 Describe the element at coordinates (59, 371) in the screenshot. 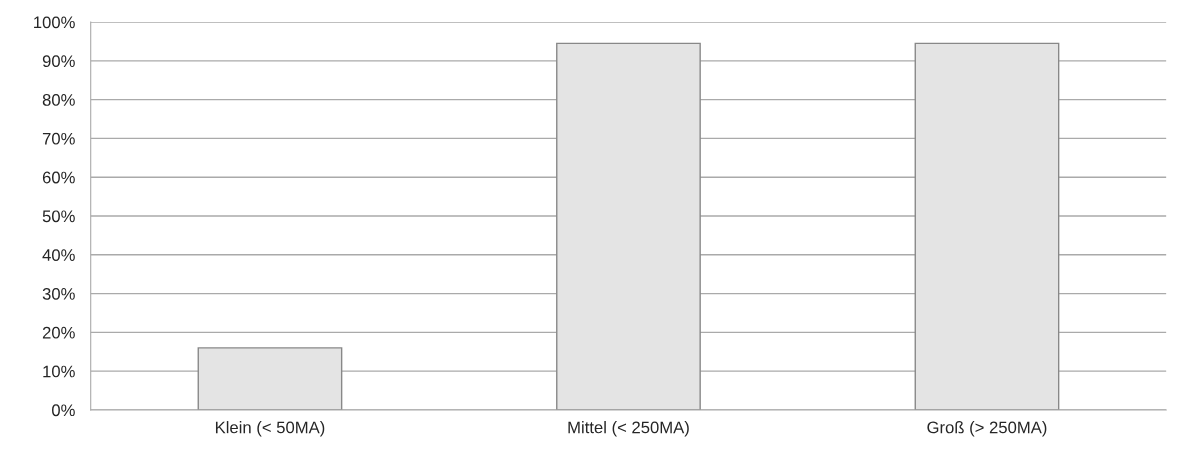

I see `y-tick-label: 10%` at that location.